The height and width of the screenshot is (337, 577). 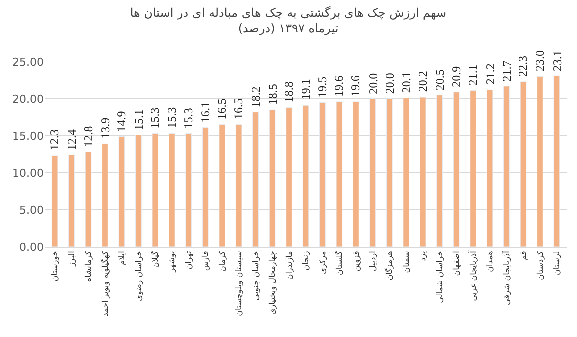 What do you see at coordinates (122, 258) in the screenshot?
I see `x-tick-label: ایلام` at bounding box center [122, 258].